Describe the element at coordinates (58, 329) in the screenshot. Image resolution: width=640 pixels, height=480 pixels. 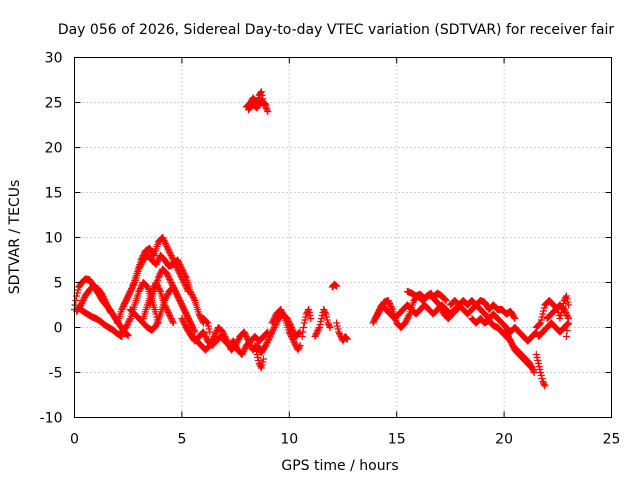
I see `y-tick-label: 0` at that location.